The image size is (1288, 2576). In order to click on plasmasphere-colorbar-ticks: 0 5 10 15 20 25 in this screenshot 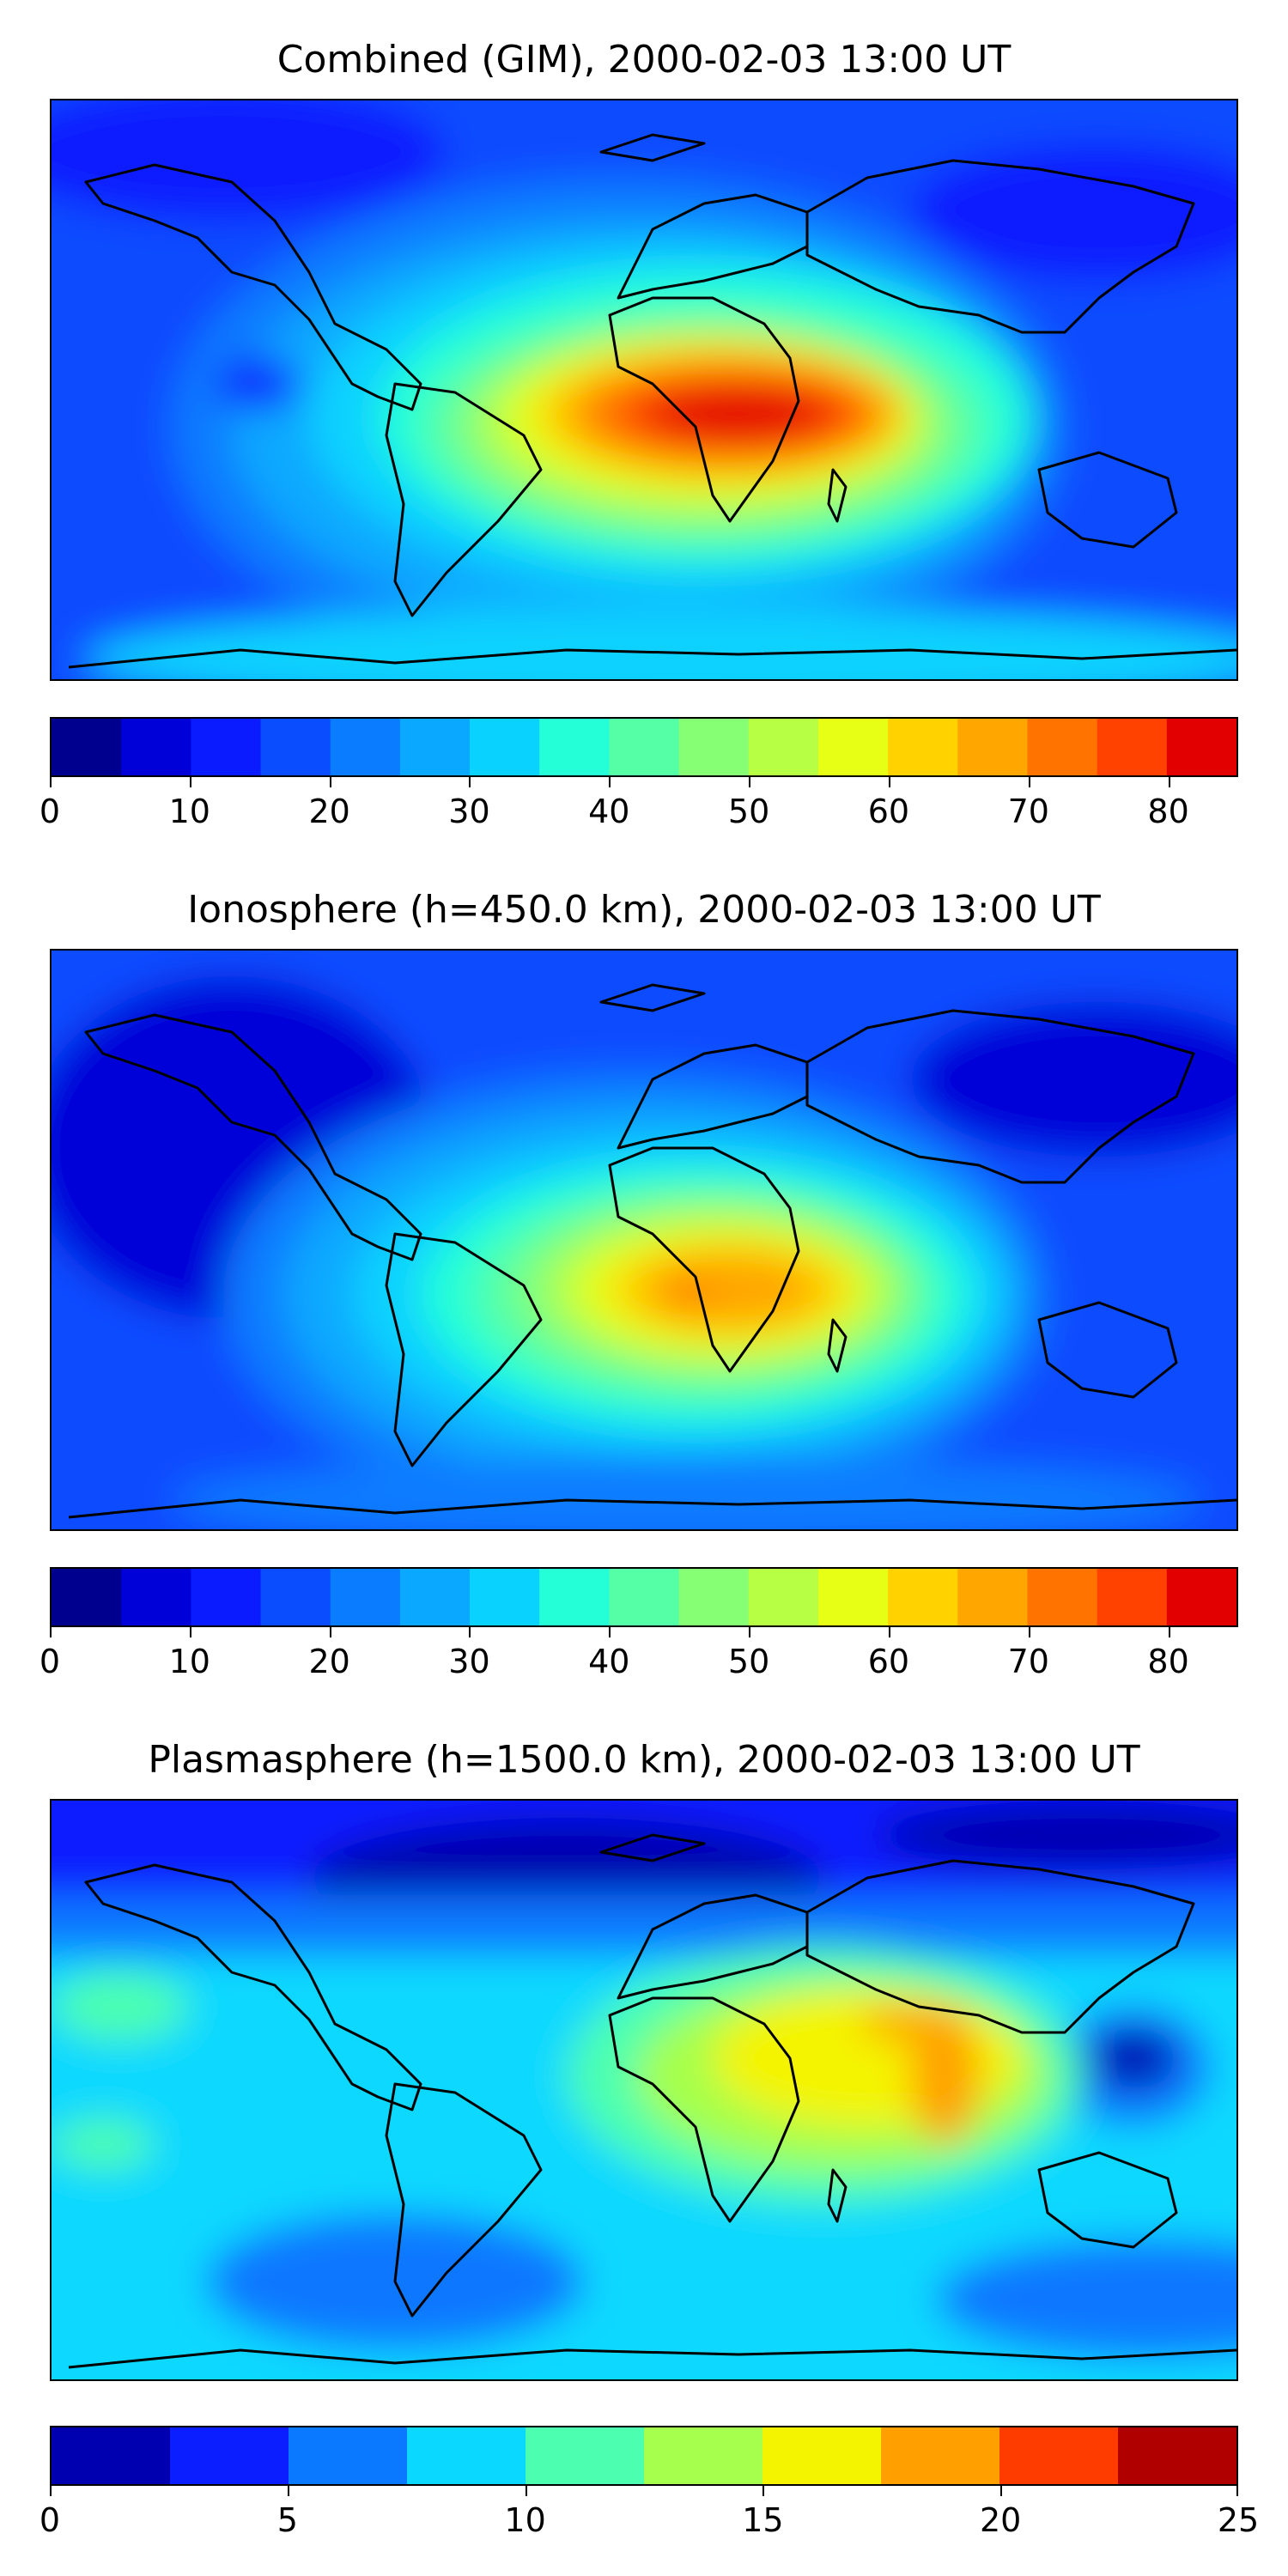, I will do `click(649, 2513)`.